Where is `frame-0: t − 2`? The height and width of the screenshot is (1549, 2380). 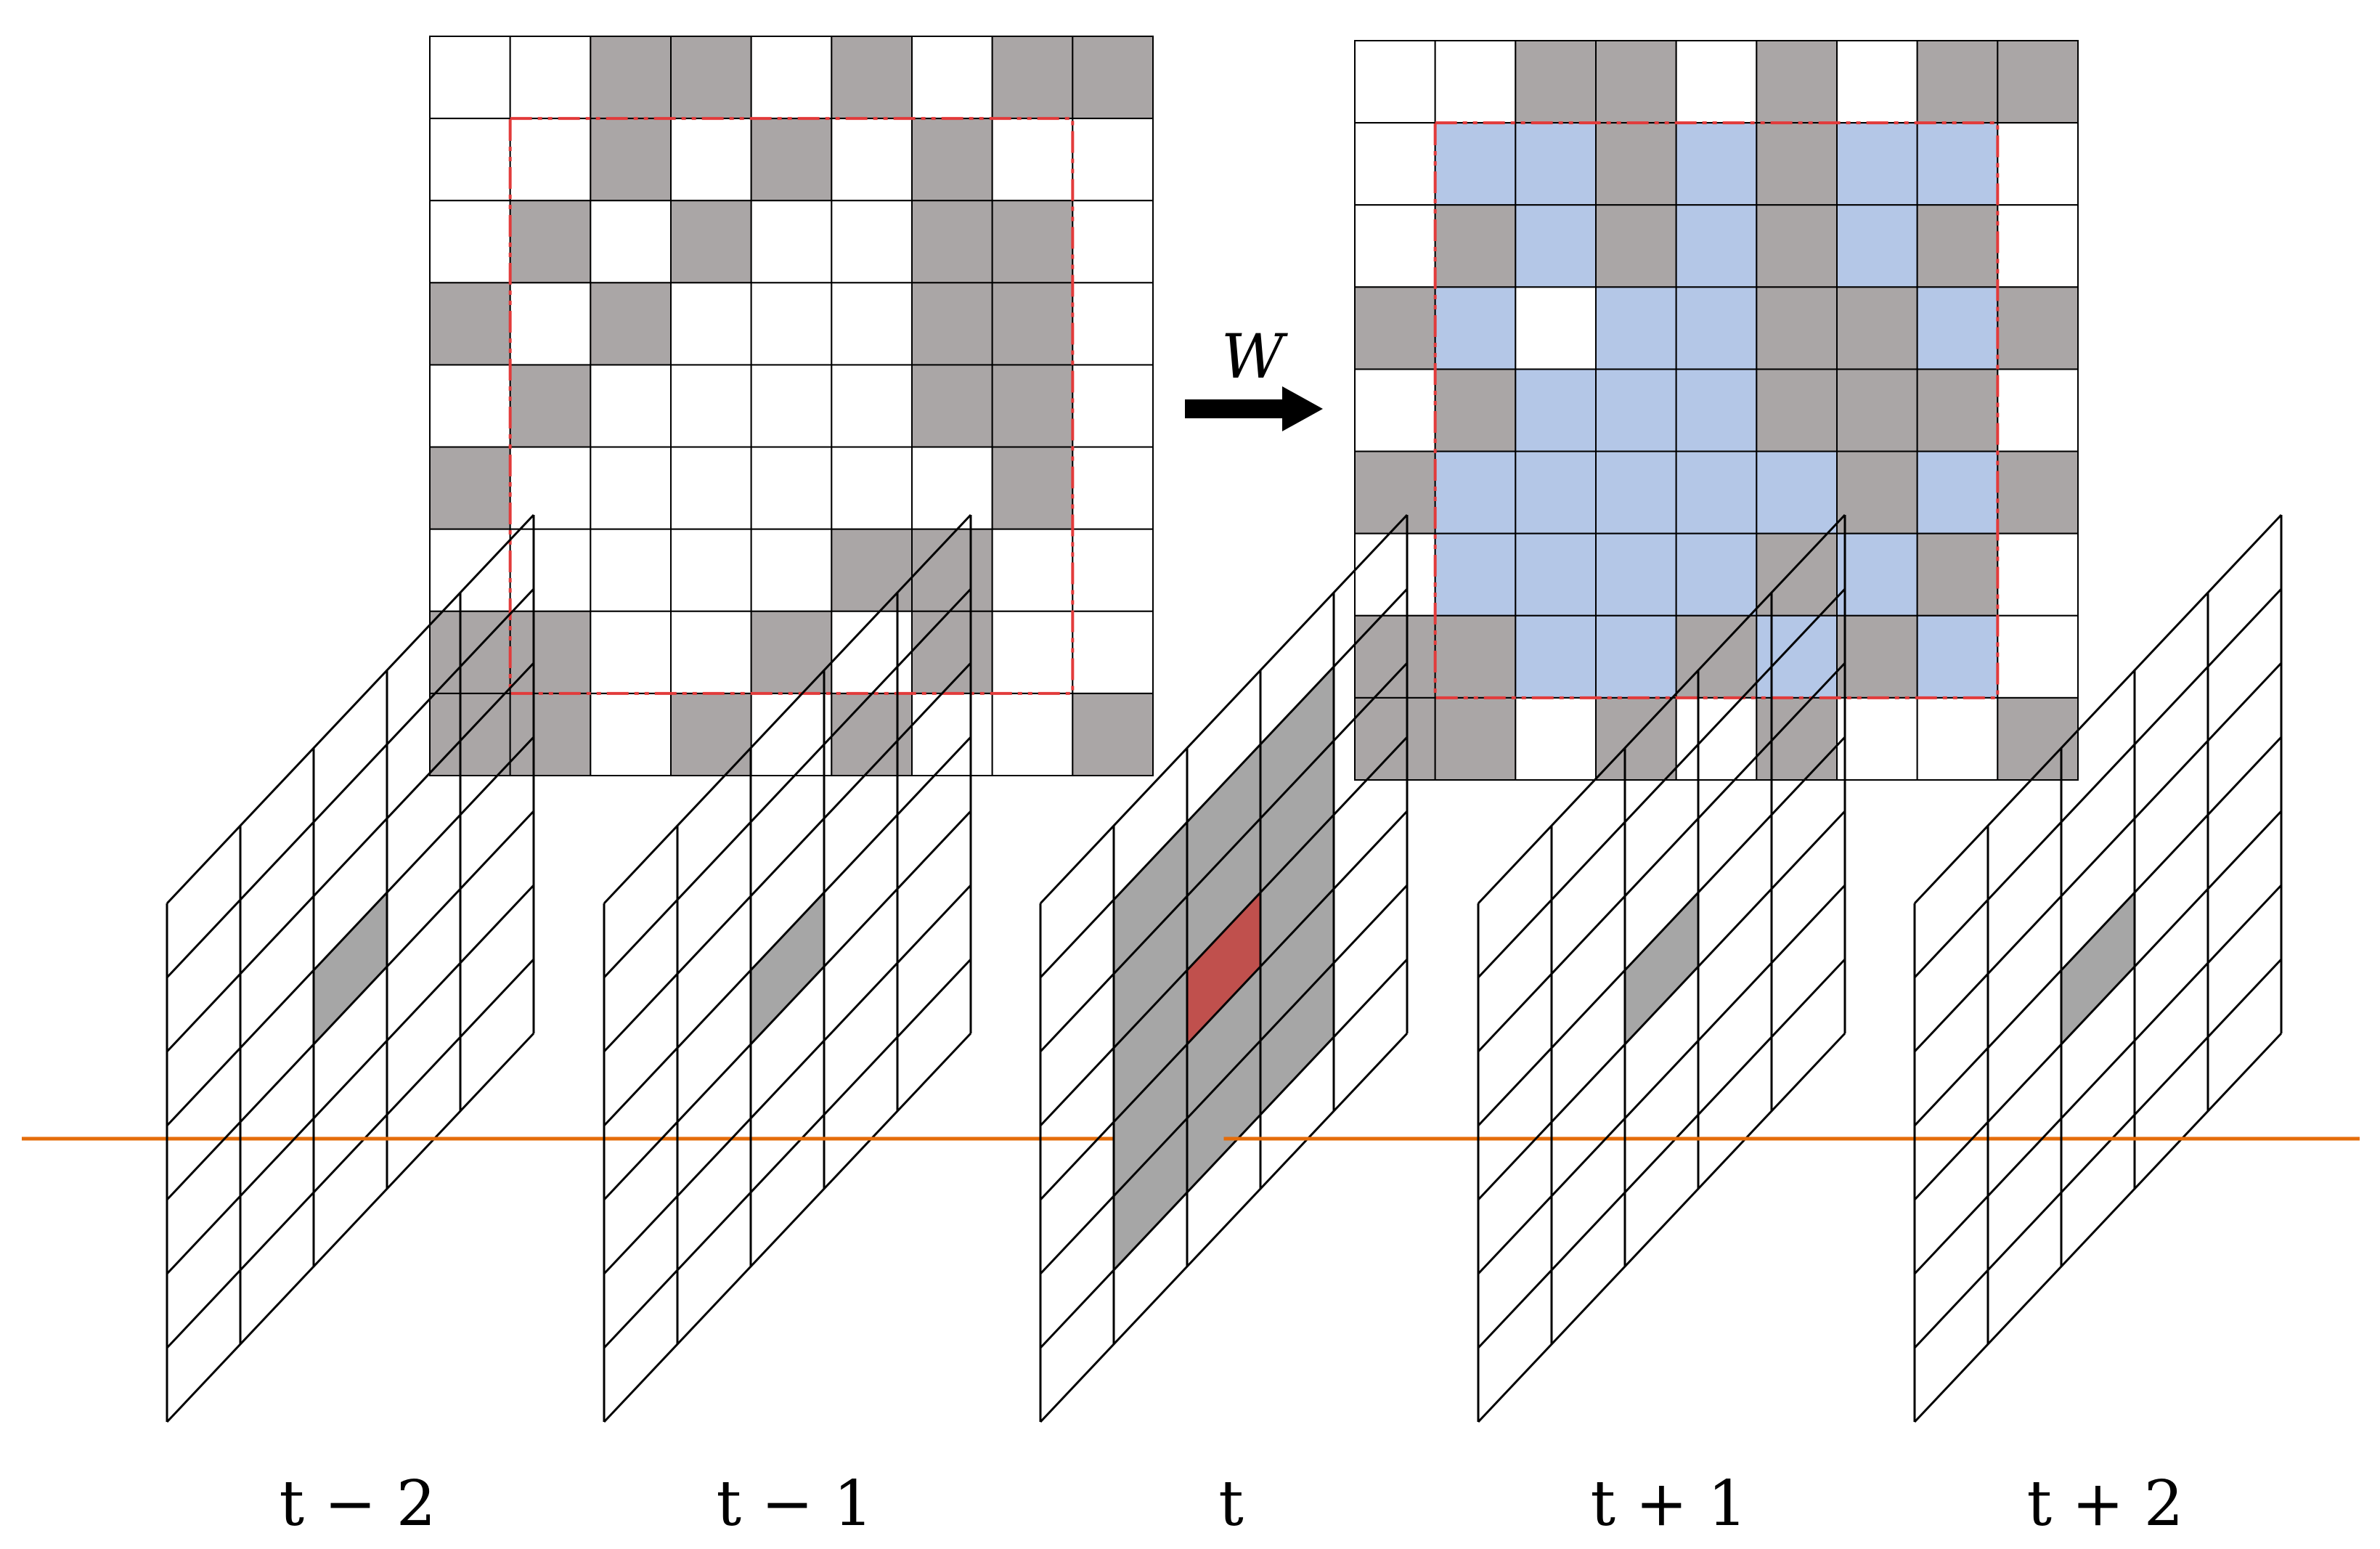
frame-0: t − 2 is located at coordinates (353, 1026).